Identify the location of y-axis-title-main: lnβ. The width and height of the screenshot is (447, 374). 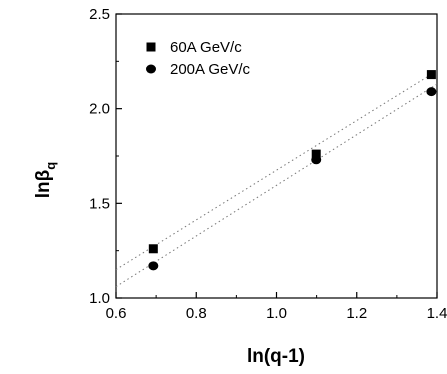
(43, 184).